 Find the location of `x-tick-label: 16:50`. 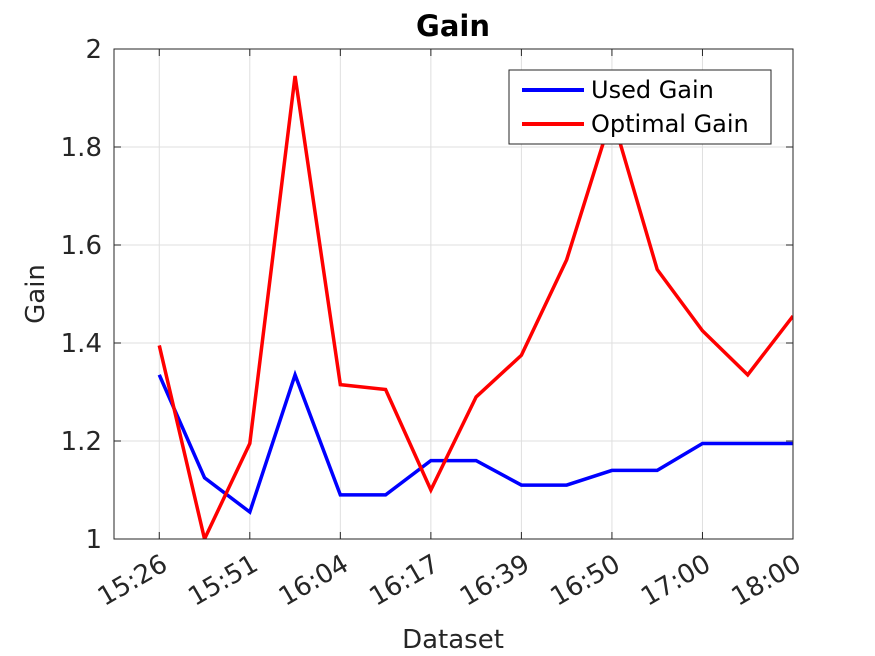

x-tick-label: 16:50 is located at coordinates (586, 580).